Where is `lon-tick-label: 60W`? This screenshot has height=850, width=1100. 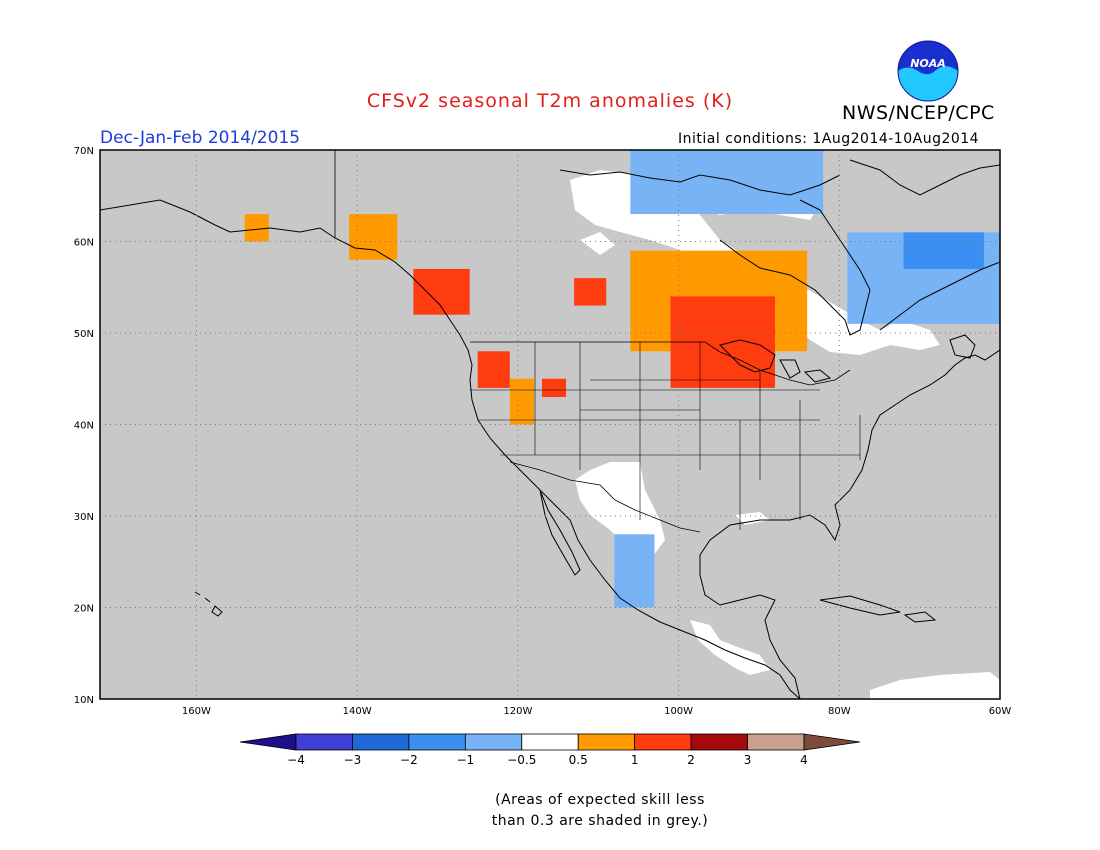 lon-tick-label: 60W is located at coordinates (1000, 711).